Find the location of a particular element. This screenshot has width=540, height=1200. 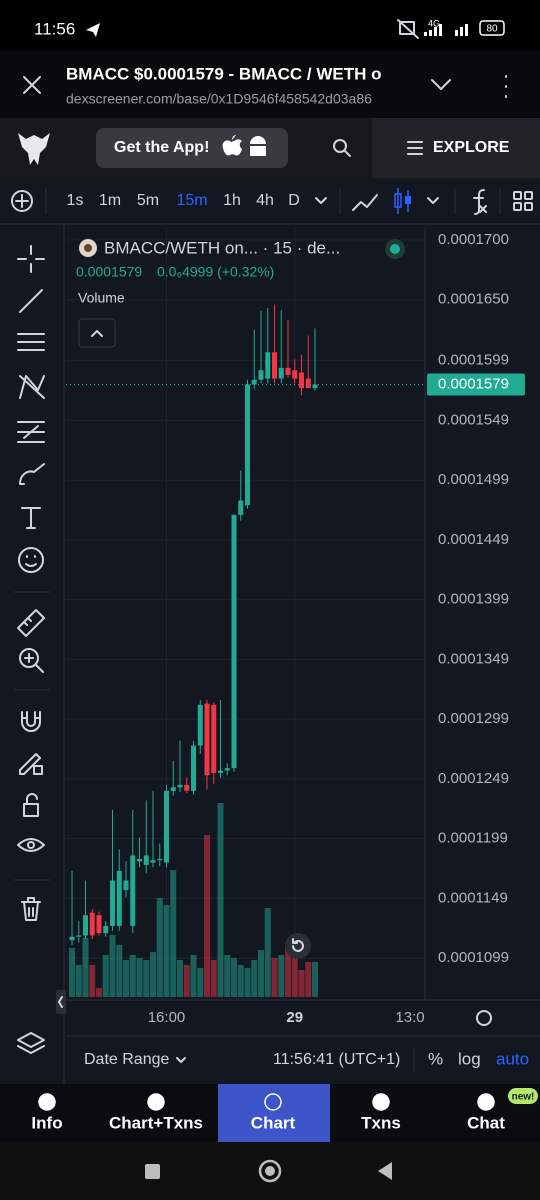

interval-group: 1s 1m 5m 15m 1h 4h D is located at coordinates (183, 200).